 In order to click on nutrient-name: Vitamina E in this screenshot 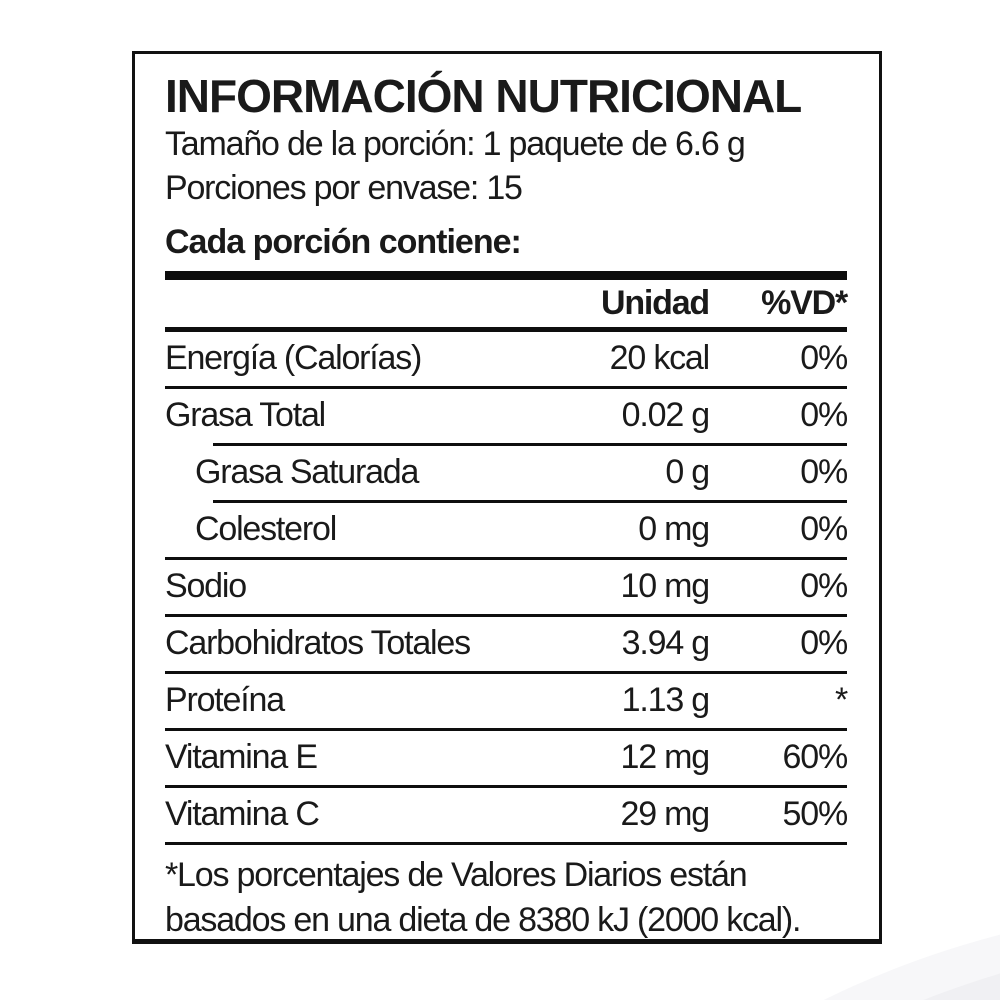, I will do `click(241, 757)`.